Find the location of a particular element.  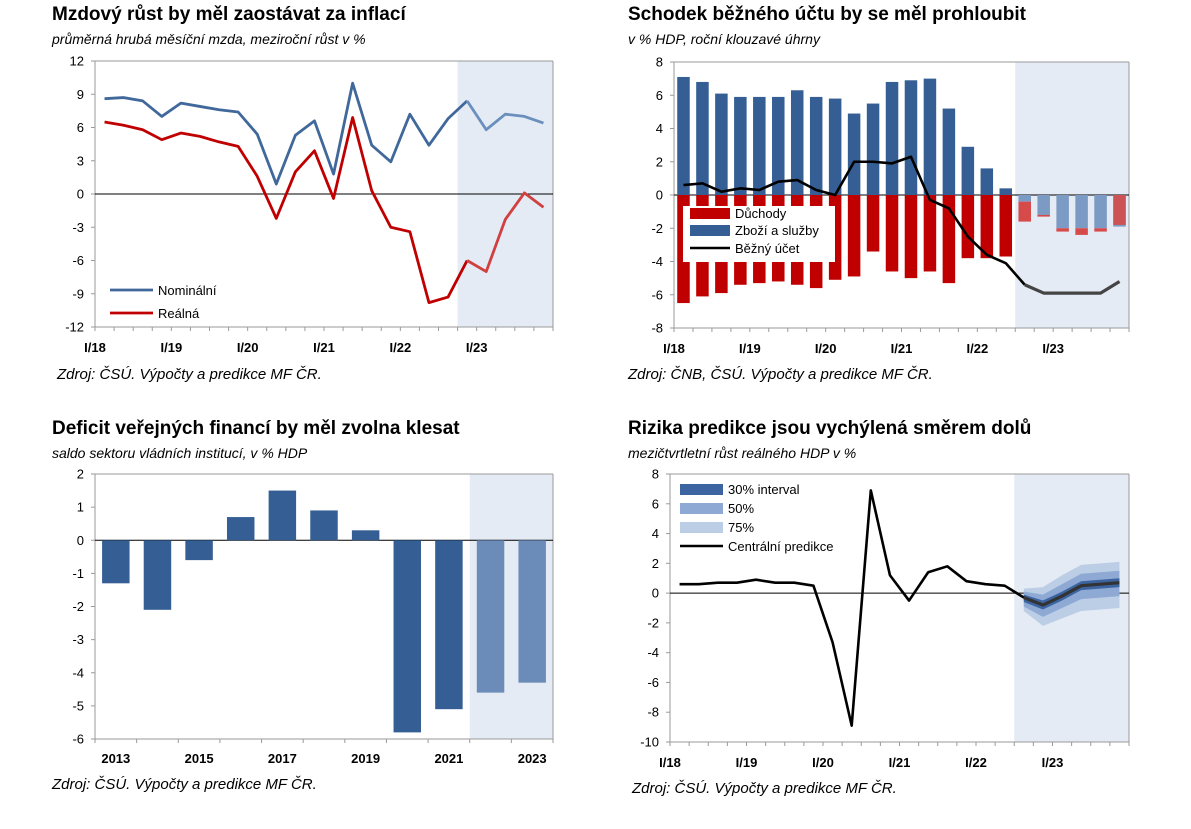

central-forecast-line is located at coordinates (852, 608).